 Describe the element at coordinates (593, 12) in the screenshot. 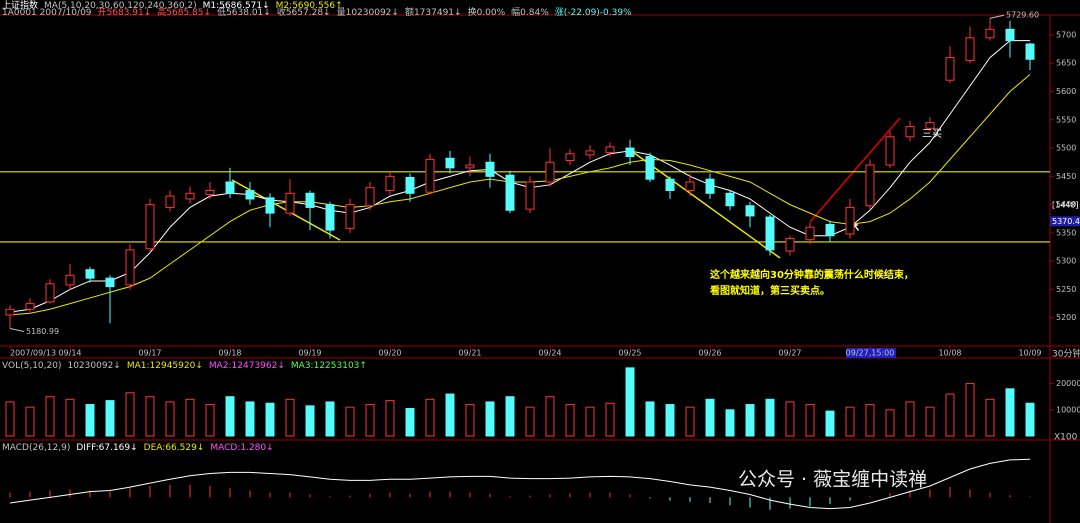

I see `header-item: 涨(-22.09)-0.39%` at that location.